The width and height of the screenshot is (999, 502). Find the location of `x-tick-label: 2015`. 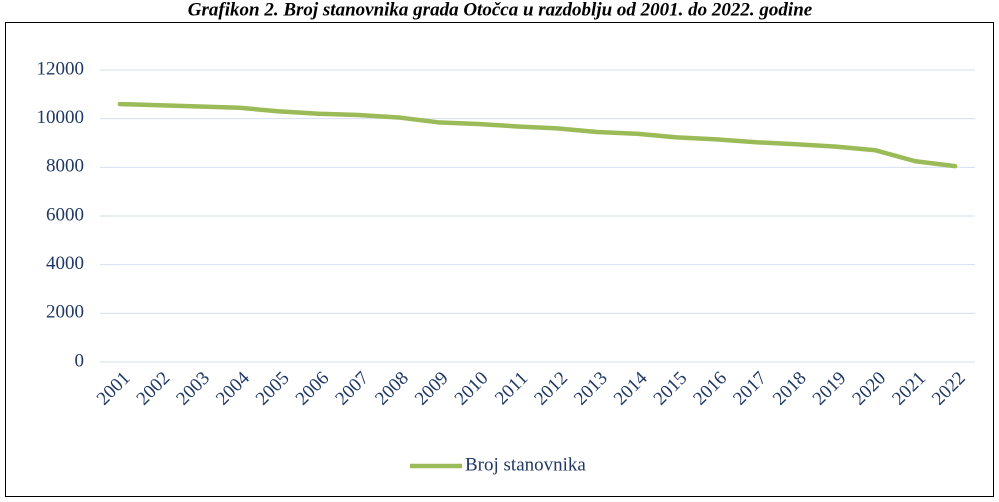

x-tick-label: 2015 is located at coordinates (671, 389).